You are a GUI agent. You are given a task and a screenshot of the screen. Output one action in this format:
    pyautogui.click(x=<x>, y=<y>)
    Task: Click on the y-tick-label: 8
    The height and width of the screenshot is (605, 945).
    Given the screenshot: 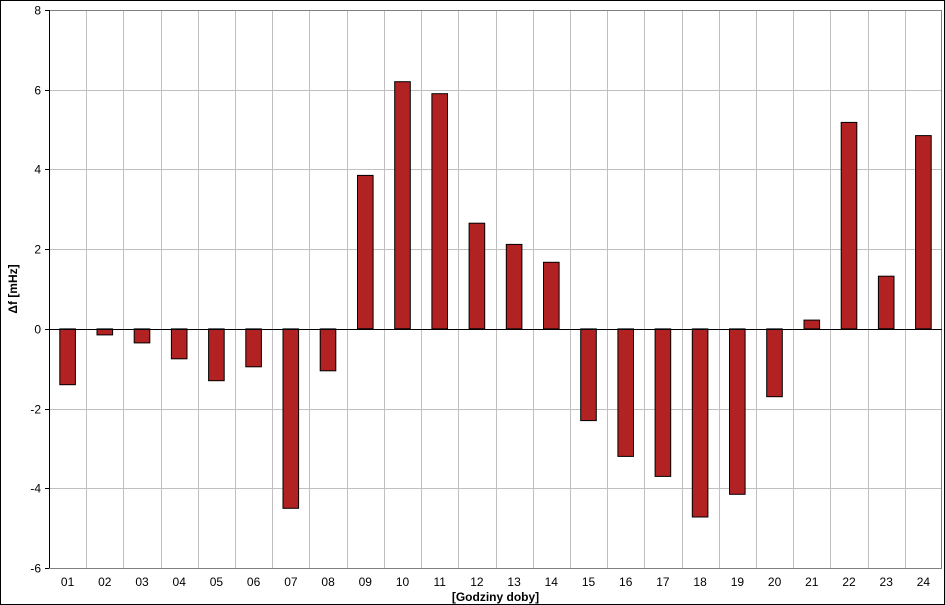 What is the action you would take?
    pyautogui.click(x=37, y=11)
    